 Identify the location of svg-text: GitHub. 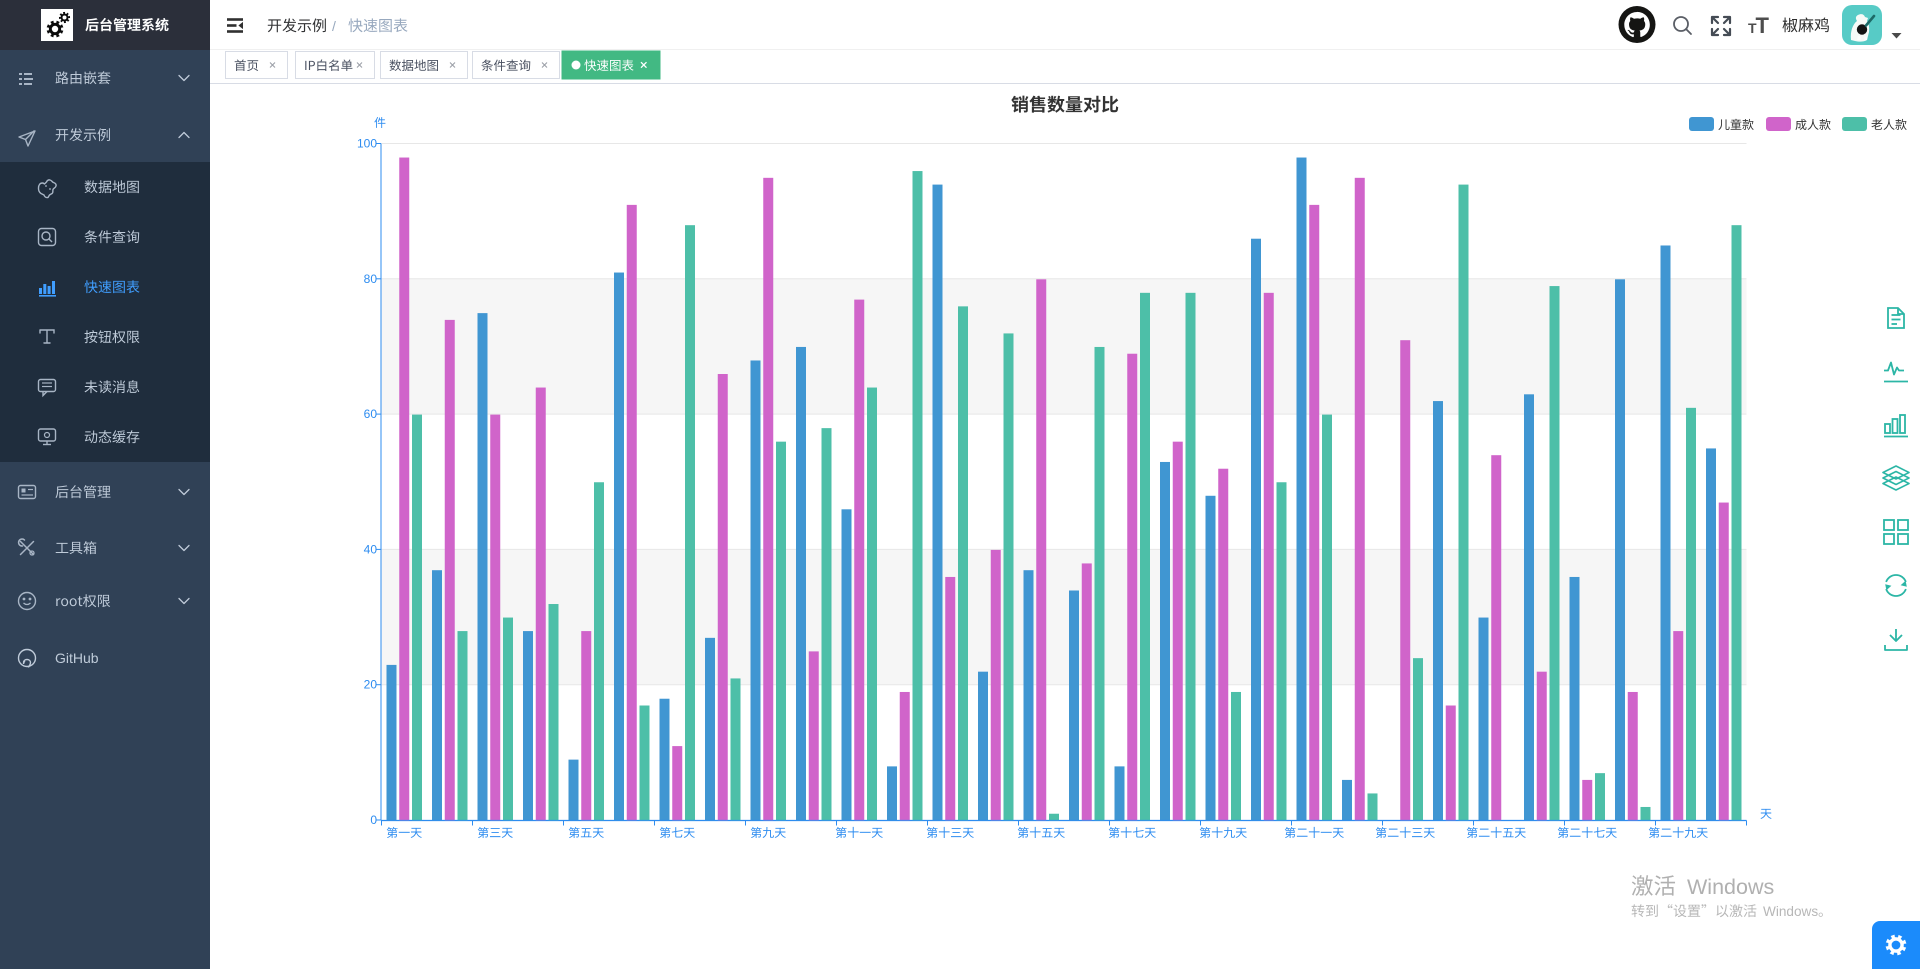
(77, 658).